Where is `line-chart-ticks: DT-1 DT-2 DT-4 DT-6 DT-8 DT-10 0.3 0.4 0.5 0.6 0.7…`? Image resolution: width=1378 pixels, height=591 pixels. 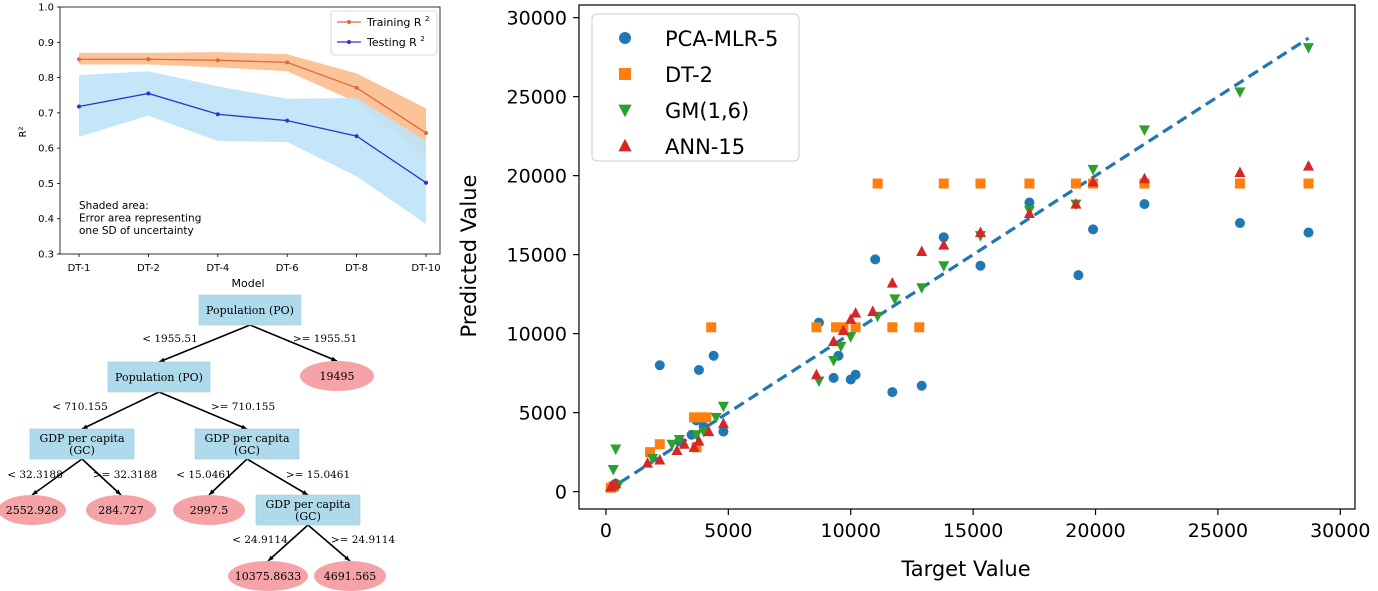
line-chart-ticks: DT-1 DT-2 DT-4 DT-6 DT-8 DT-10 0.3 0.4 0.5 0.6 0.7… is located at coordinates (239, 139).